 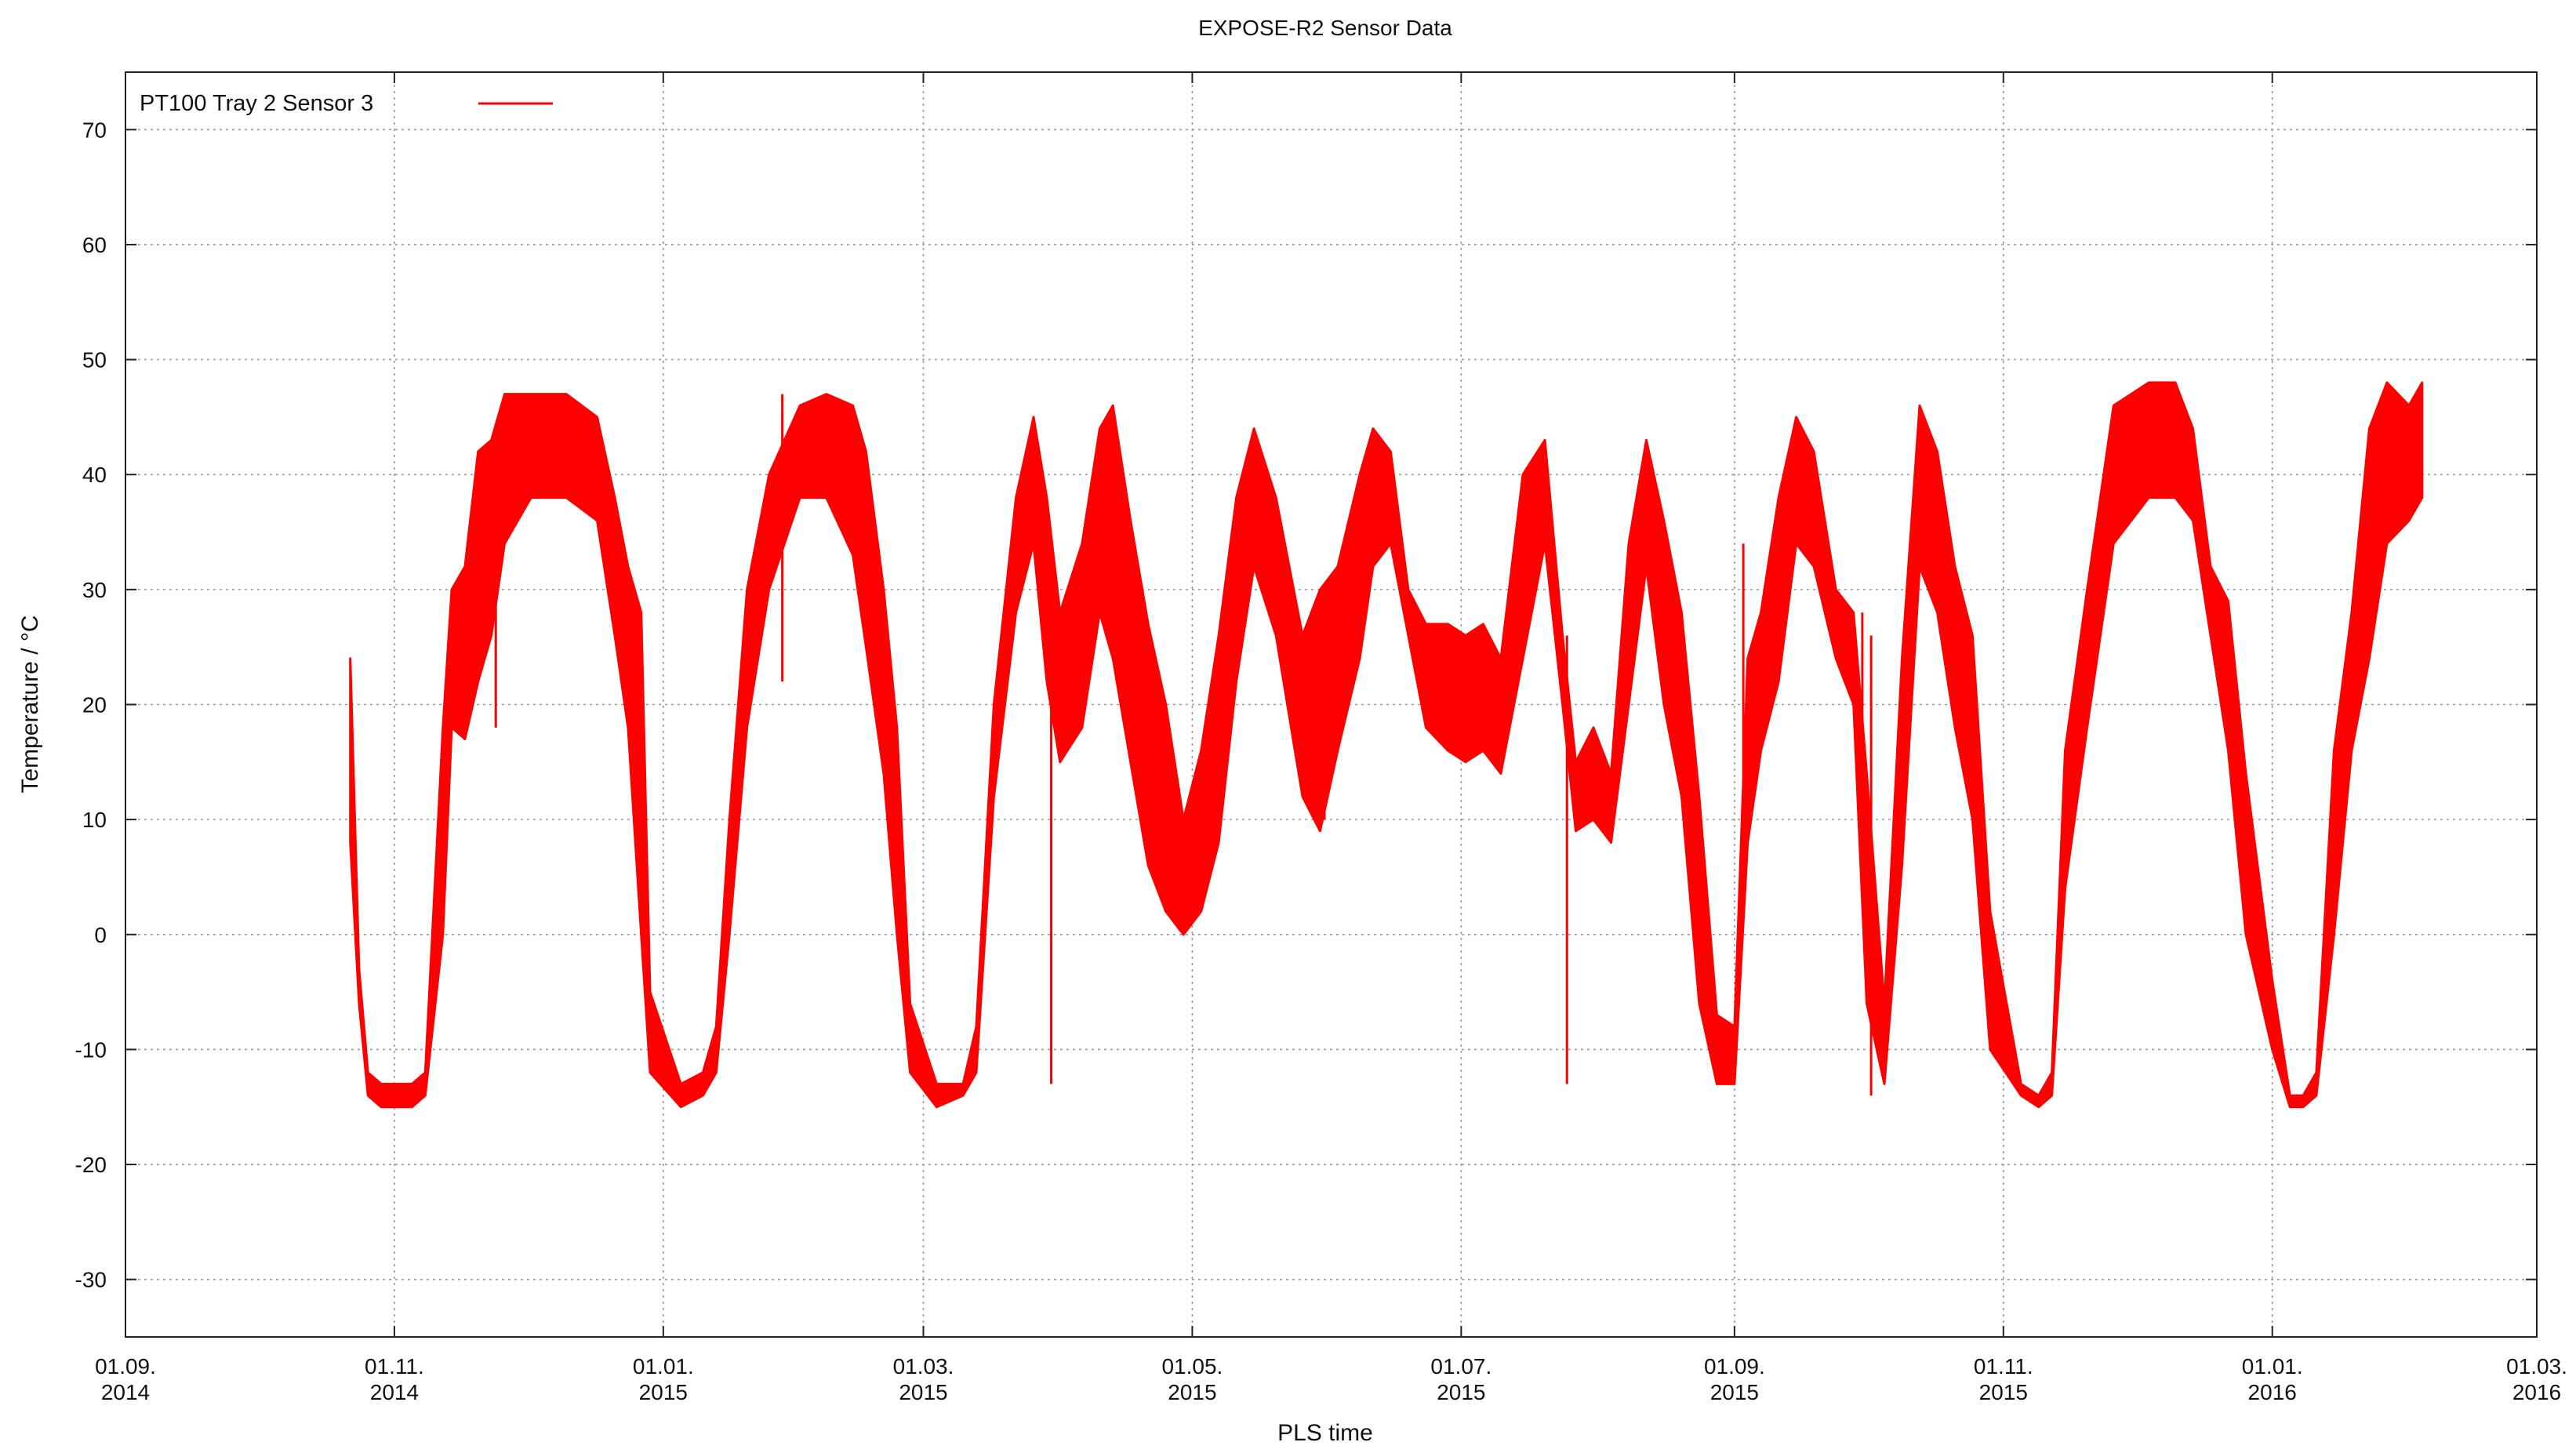 What do you see at coordinates (256, 104) in the screenshot?
I see `legend-label: PT100 Tray 2 Sensor 3` at bounding box center [256, 104].